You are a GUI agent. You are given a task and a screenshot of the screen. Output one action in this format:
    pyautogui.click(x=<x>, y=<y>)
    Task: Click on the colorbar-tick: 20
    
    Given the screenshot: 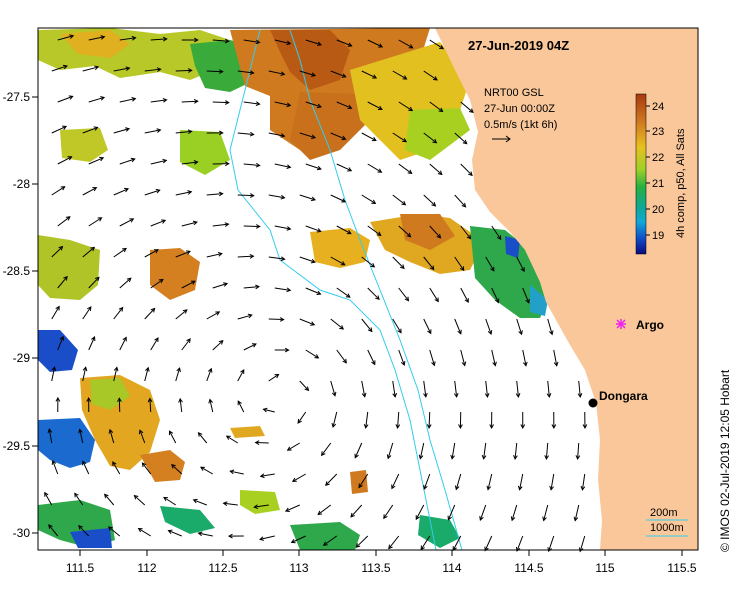 What is the action you would take?
    pyautogui.click(x=658, y=210)
    